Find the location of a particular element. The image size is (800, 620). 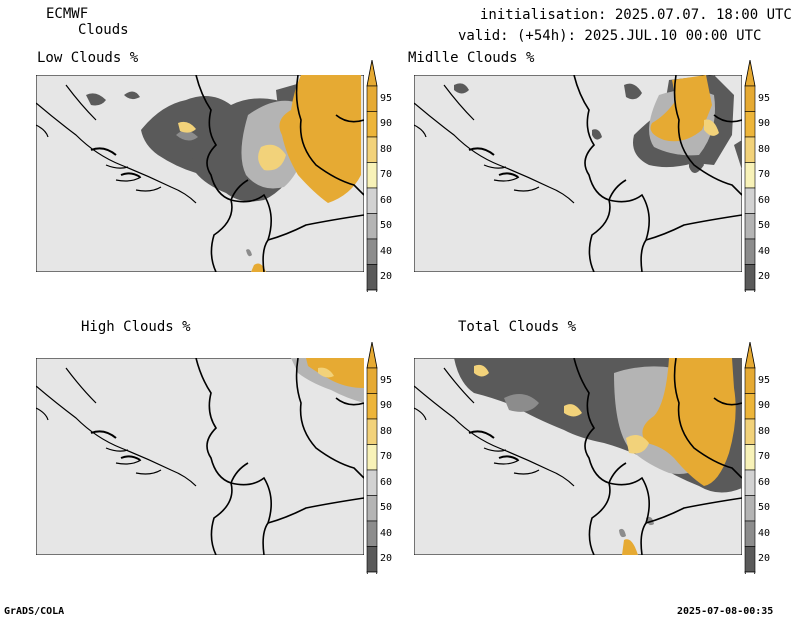

colorbar-svg is located at coordinates (750, 187).